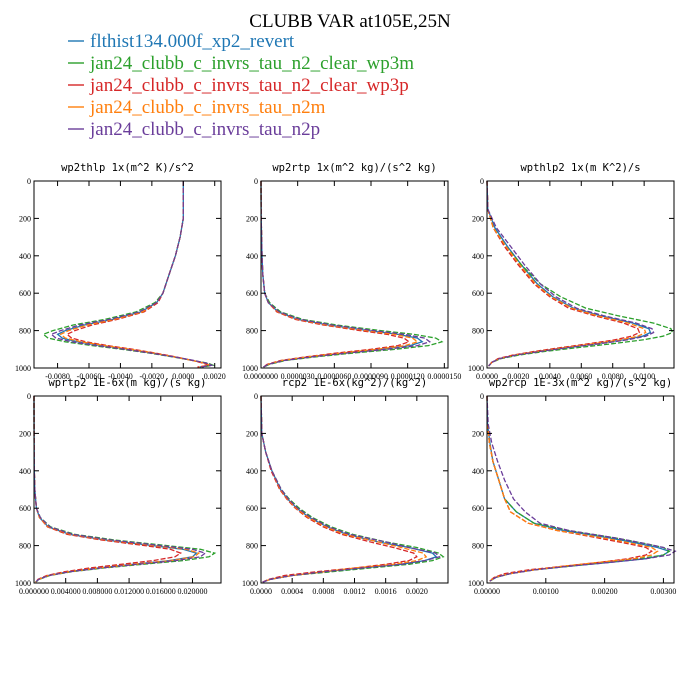  Describe the element at coordinates (251, 63) in the screenshot. I see `legend-label: jan24_clubb_c_invrs_tau_n2_clear_wp3m` at that location.